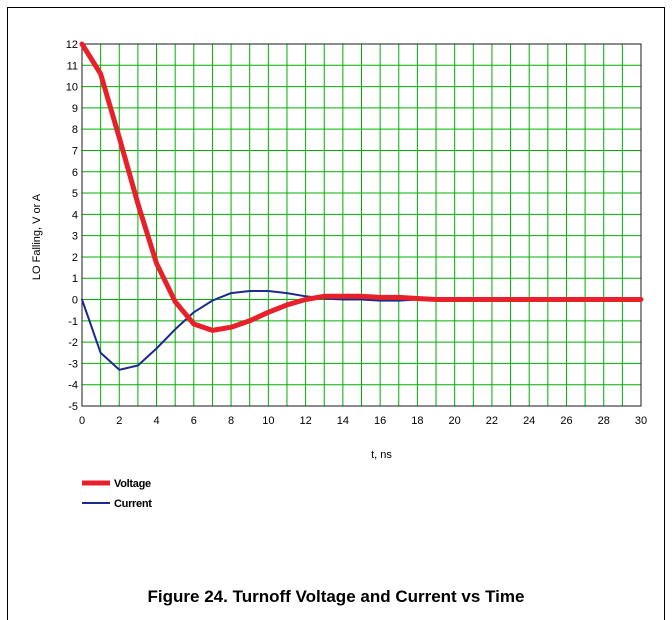 The width and height of the screenshot is (672, 620). Describe the element at coordinates (343, 421) in the screenshot. I see `x-tick-label: 14` at that location.